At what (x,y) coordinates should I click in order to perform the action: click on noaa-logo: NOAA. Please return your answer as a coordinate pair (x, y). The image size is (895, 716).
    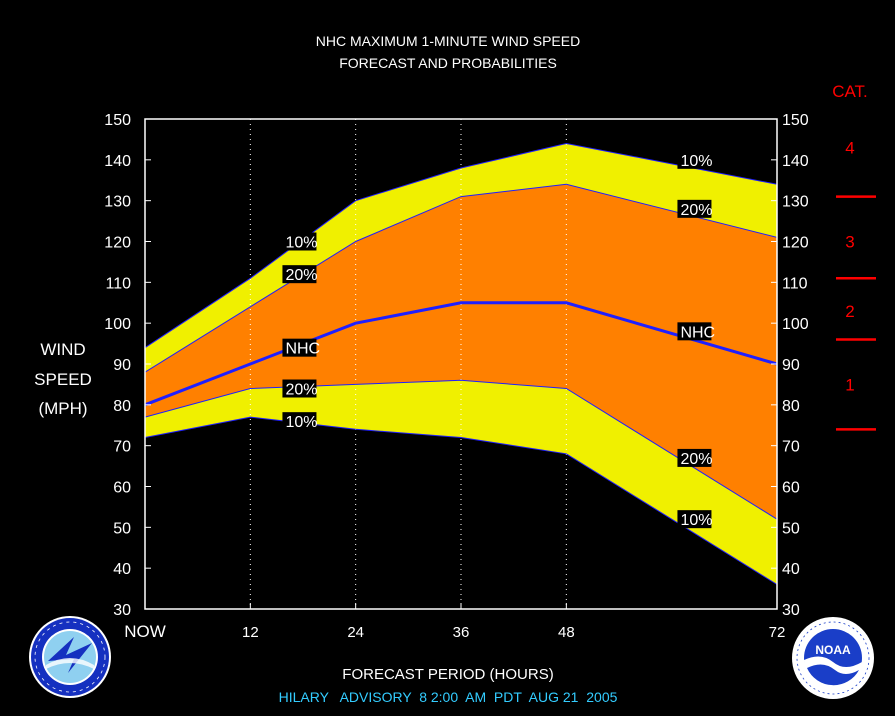
    Looking at the image, I should click on (833, 658).